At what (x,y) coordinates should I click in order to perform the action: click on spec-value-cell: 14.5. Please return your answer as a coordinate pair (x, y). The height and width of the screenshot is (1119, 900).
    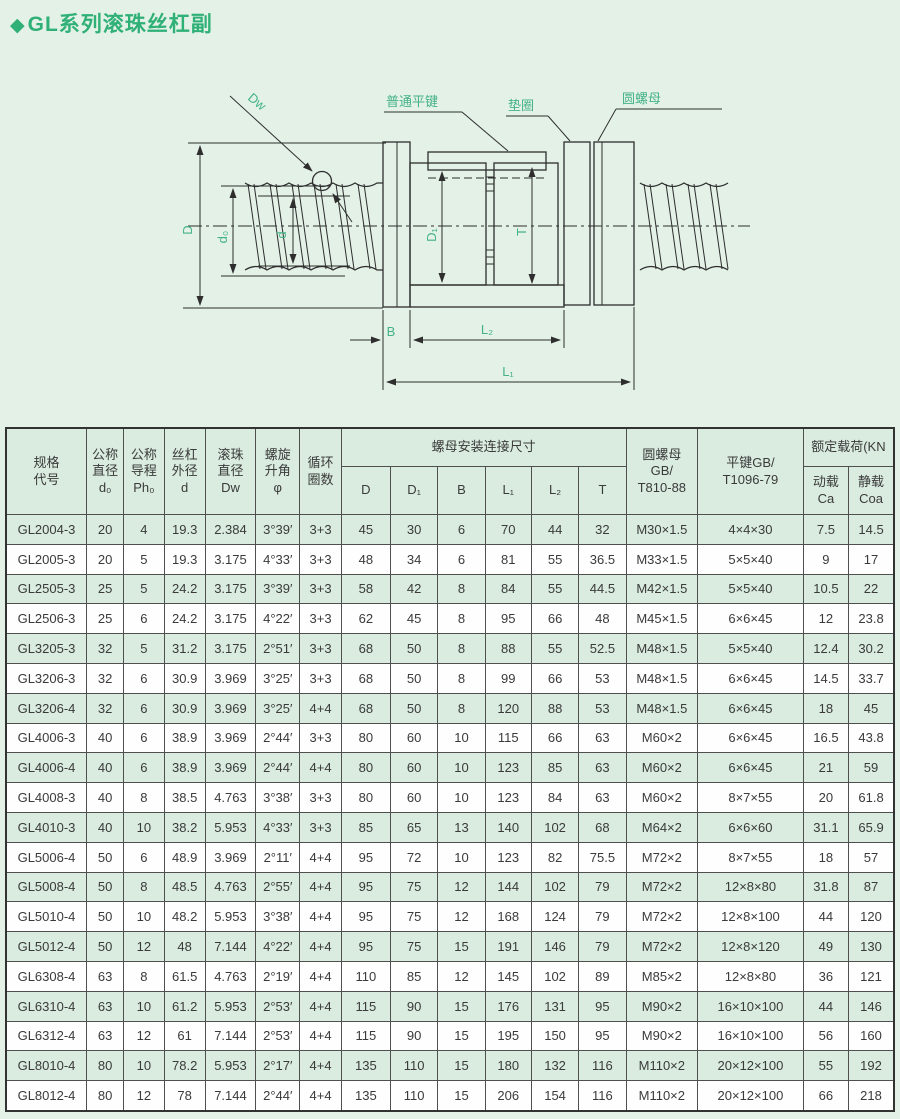
    Looking at the image, I should click on (871, 529).